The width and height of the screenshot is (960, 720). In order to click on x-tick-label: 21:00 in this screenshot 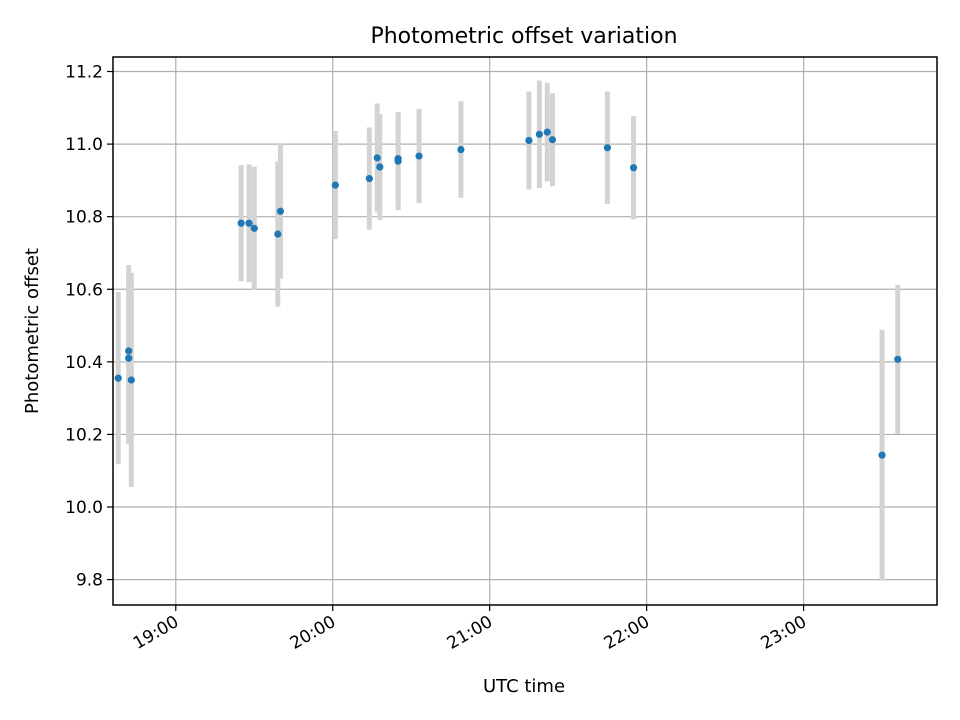, I will do `click(470, 633)`.